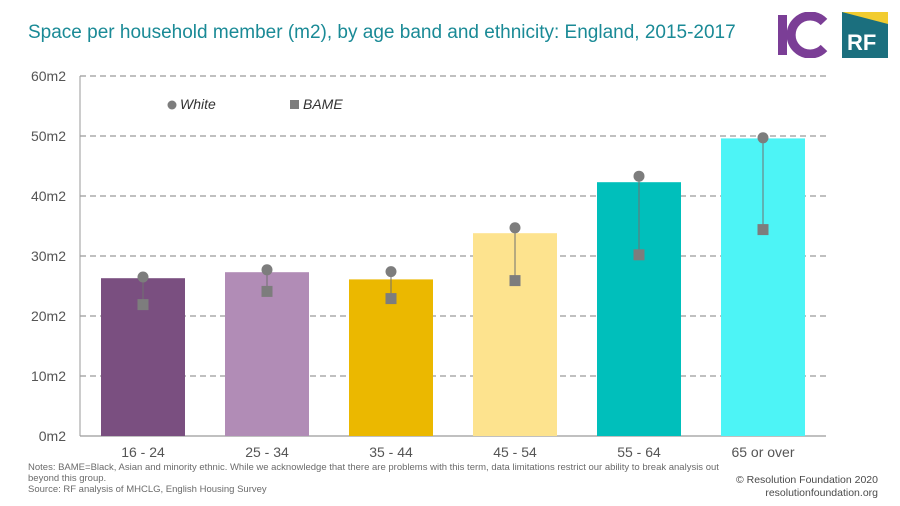  Describe the element at coordinates (48, 136) in the screenshot. I see `y-tick-label: 50m2` at that location.